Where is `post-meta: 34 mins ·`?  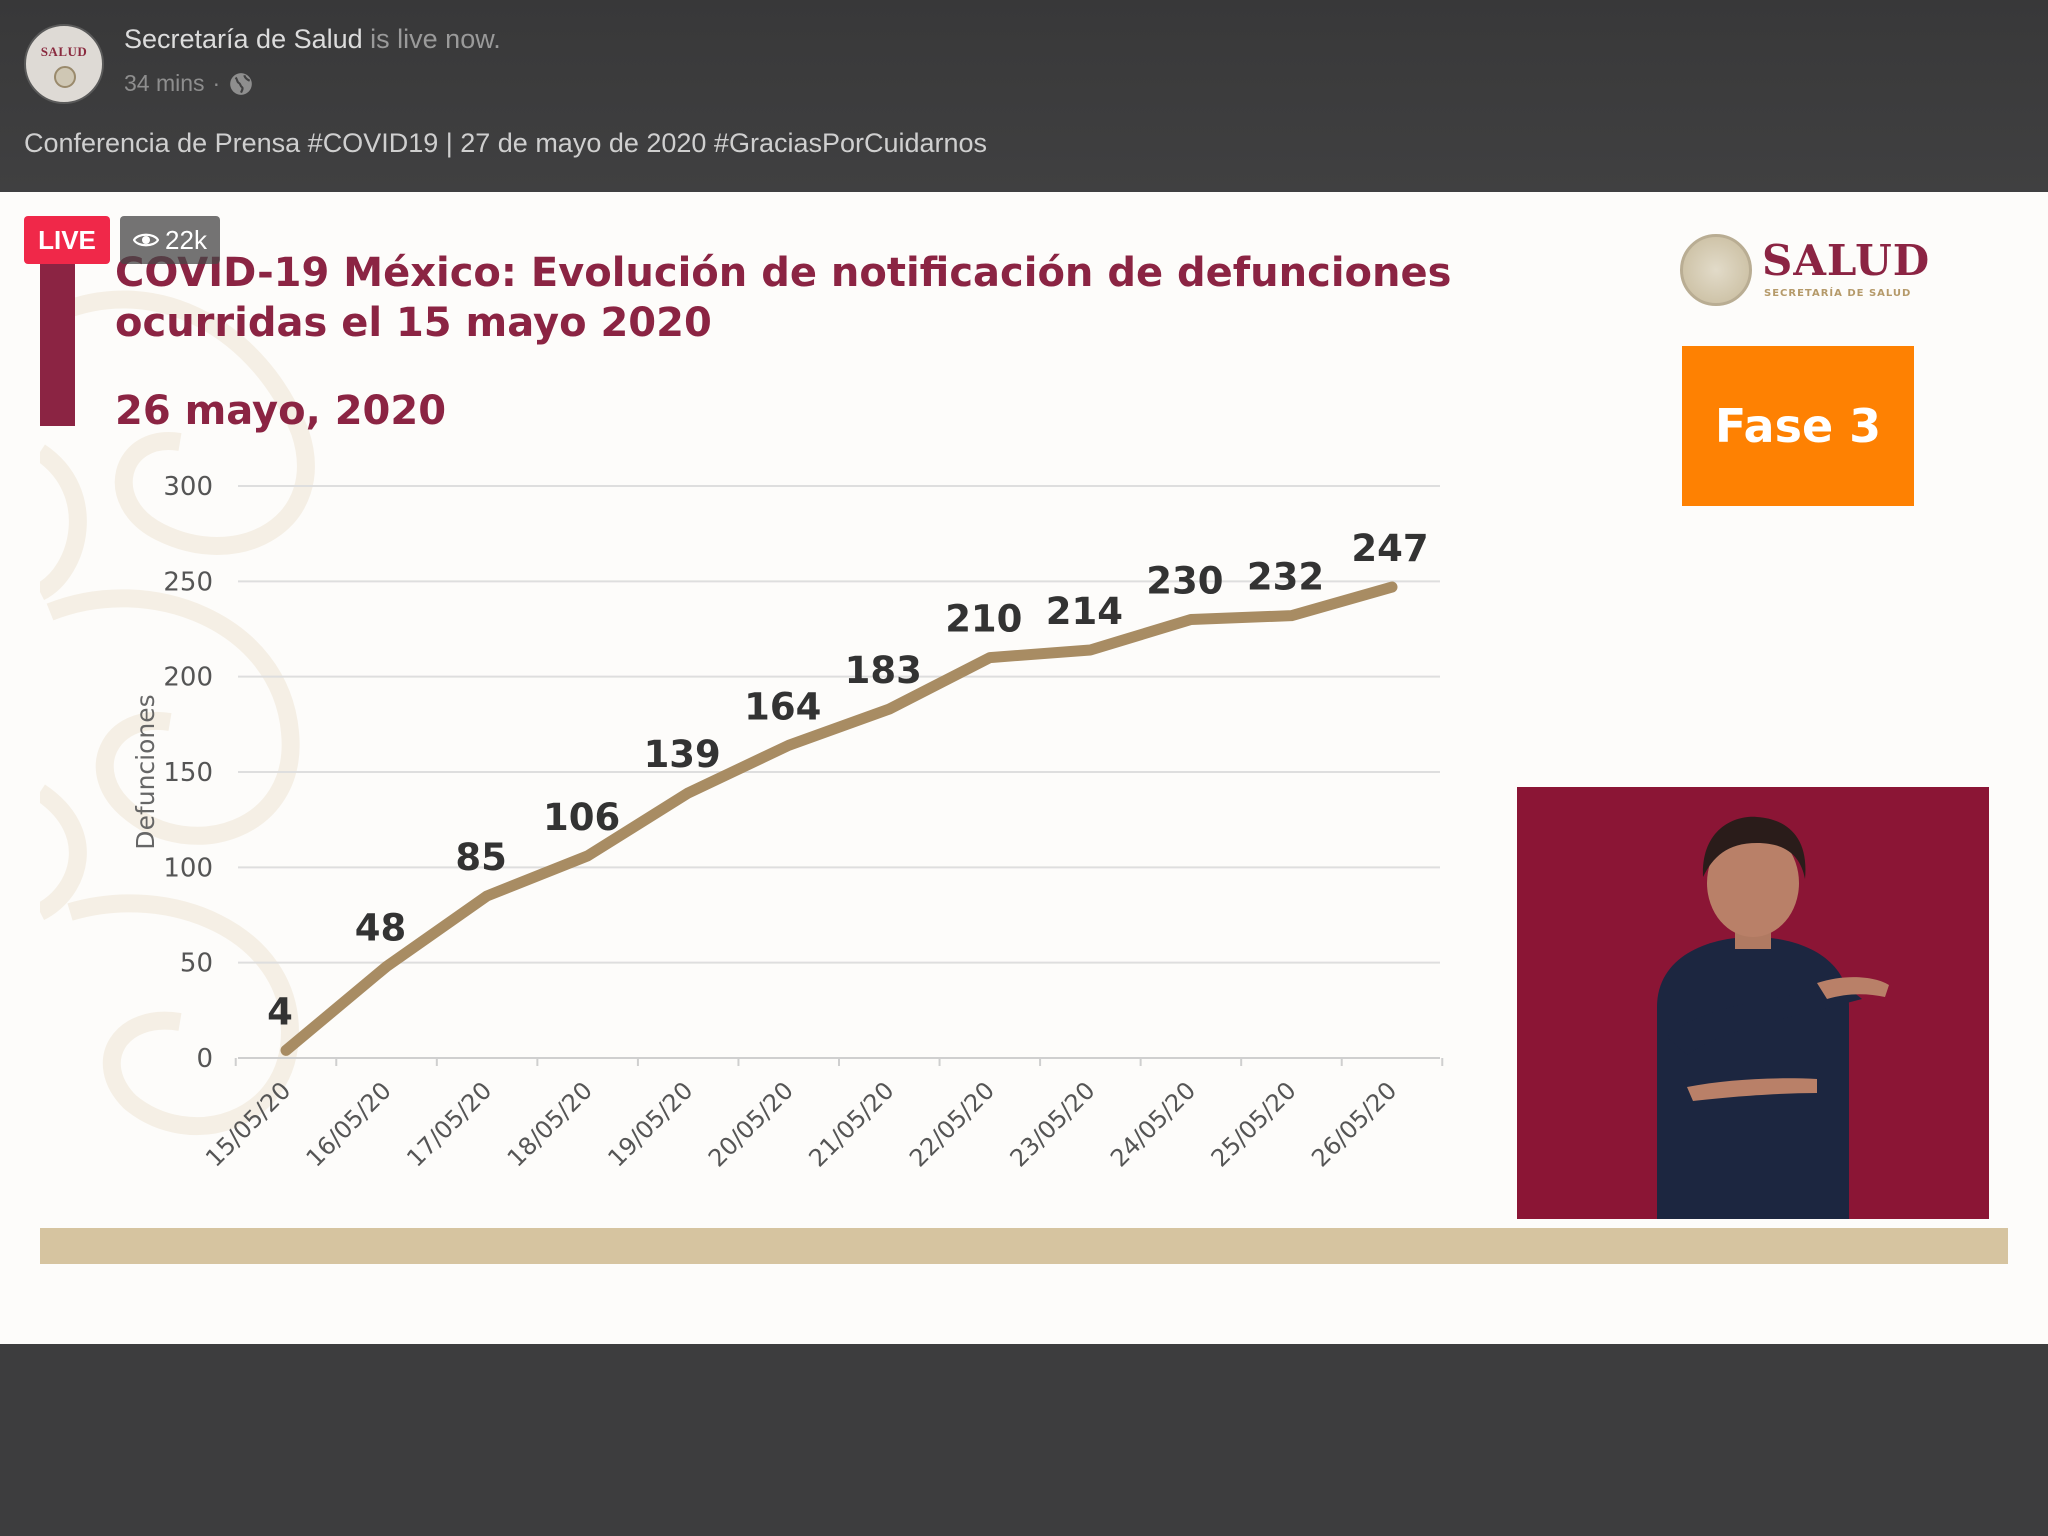
post-meta: 34 mins · is located at coordinates (189, 83).